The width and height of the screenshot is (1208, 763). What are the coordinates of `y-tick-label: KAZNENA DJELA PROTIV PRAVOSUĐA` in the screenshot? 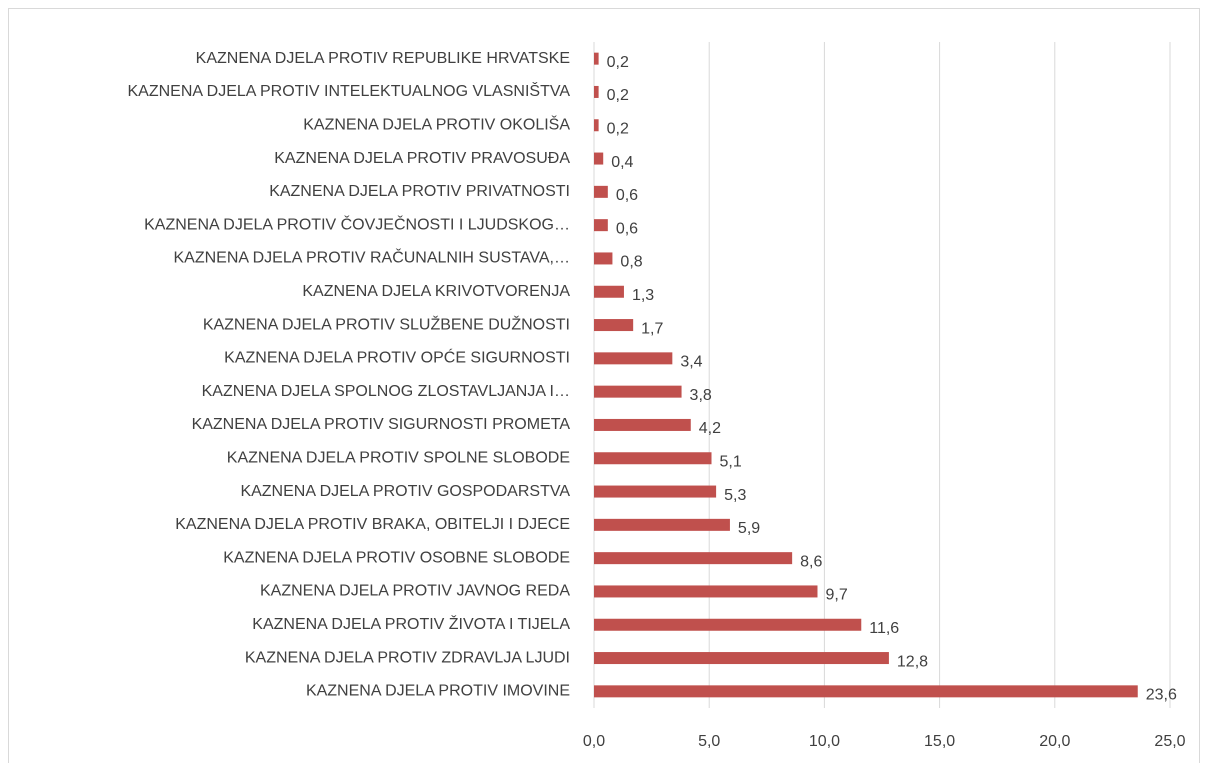 It's located at (422, 158).